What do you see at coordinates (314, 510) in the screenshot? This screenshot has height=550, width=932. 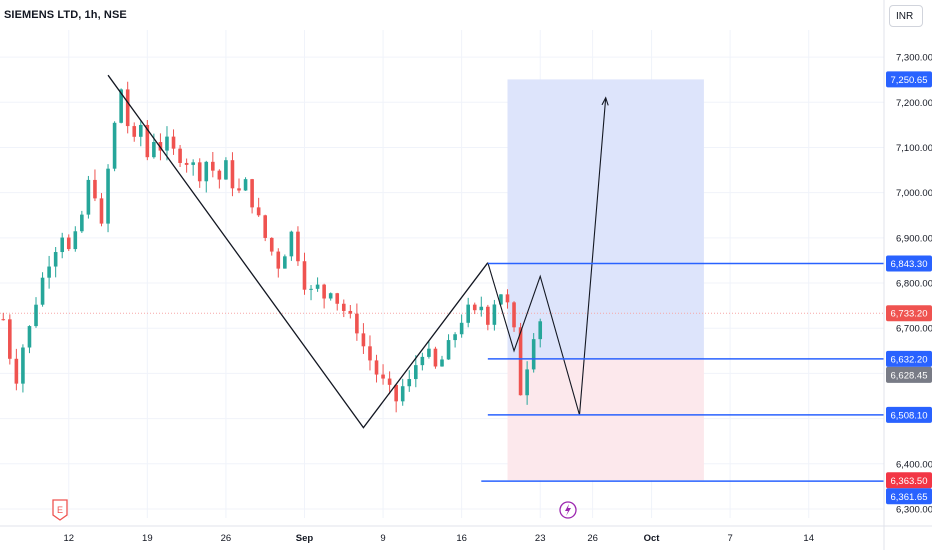 I see `event-icons: E` at bounding box center [314, 510].